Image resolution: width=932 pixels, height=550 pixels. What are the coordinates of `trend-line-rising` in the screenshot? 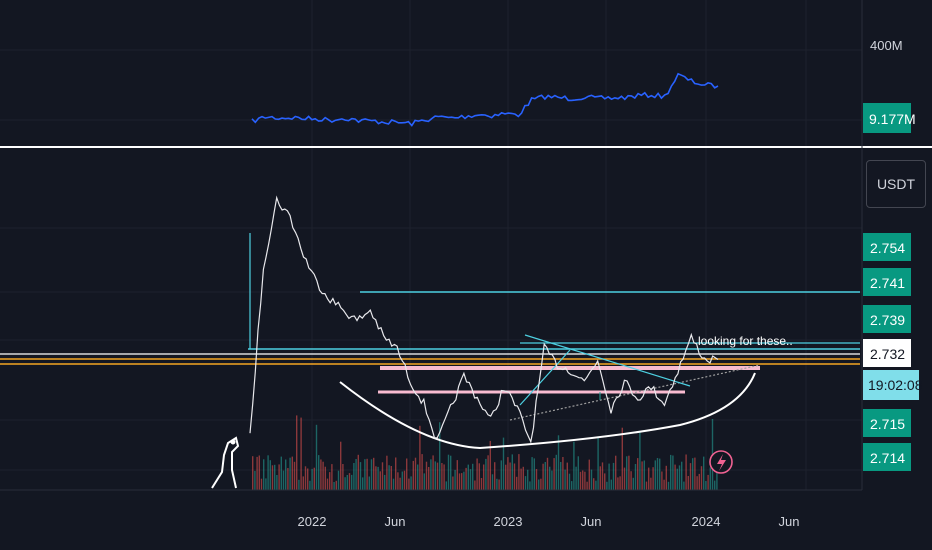 It's located at (635, 392).